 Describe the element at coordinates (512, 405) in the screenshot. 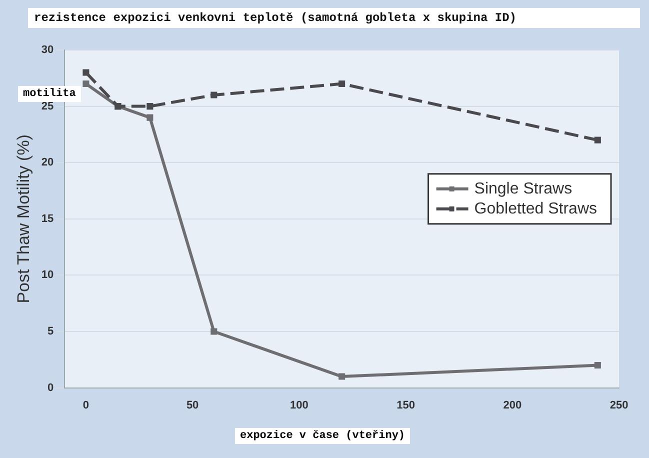

I see `x-tick-label: 200` at that location.